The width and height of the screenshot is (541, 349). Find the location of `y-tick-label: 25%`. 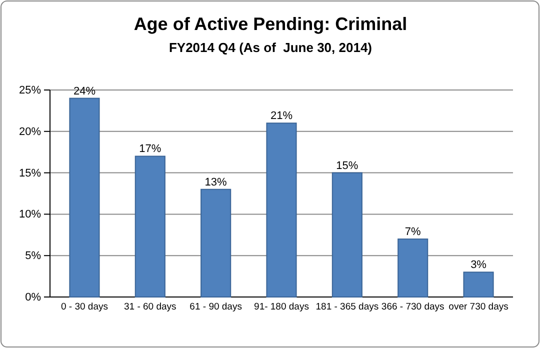

y-tick-label: 25% is located at coordinates (30, 90).